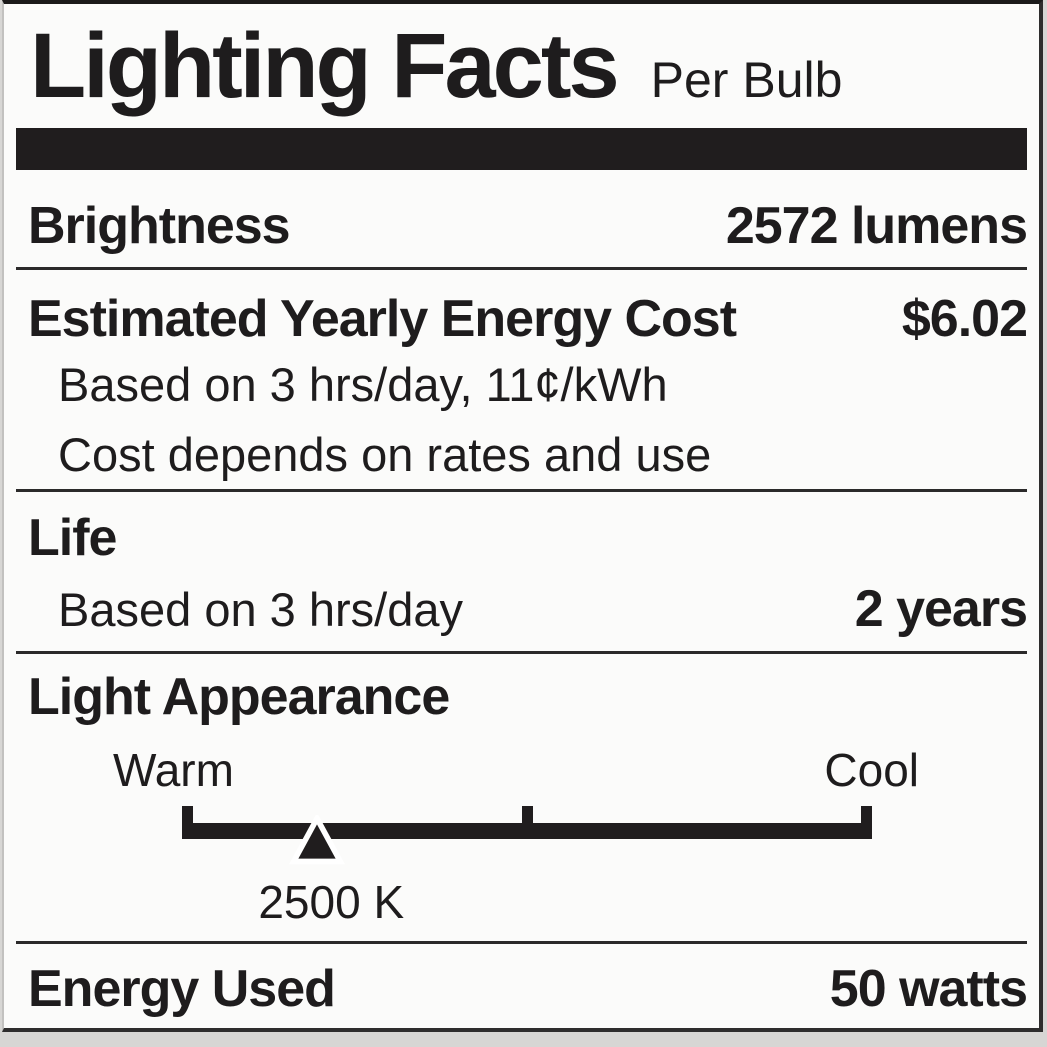  Describe the element at coordinates (522, 226) in the screenshot. I see `brightness-row: Brightness 2572 lumens` at that location.